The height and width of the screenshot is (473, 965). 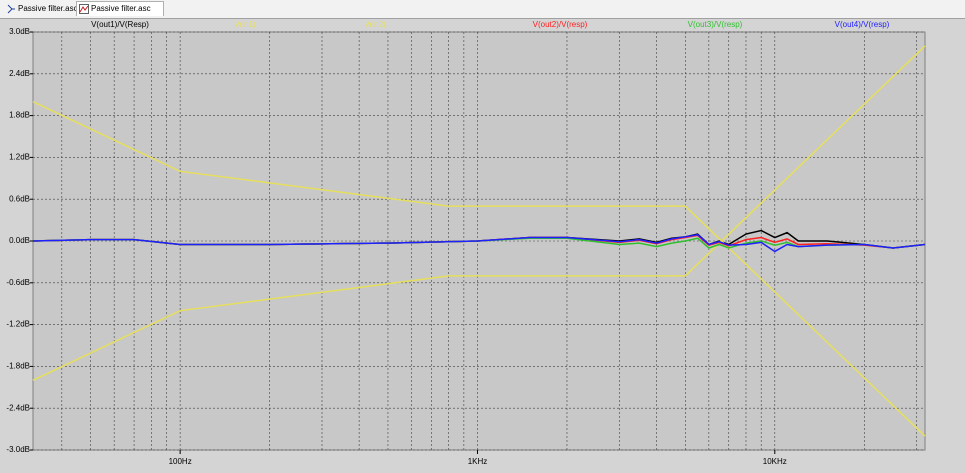 What do you see at coordinates (18, 366) in the screenshot?
I see `y-tick-label: -1.8dB` at bounding box center [18, 366].